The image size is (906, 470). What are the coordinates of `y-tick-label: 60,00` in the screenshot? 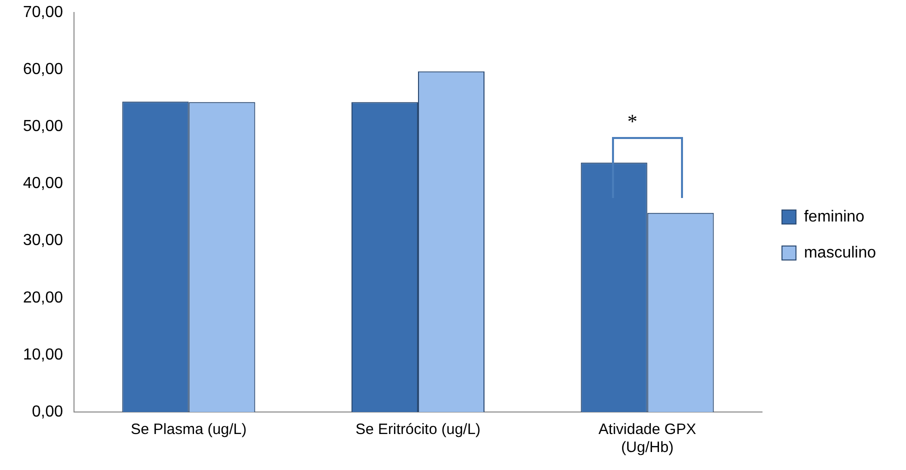 It's located at (43, 69).